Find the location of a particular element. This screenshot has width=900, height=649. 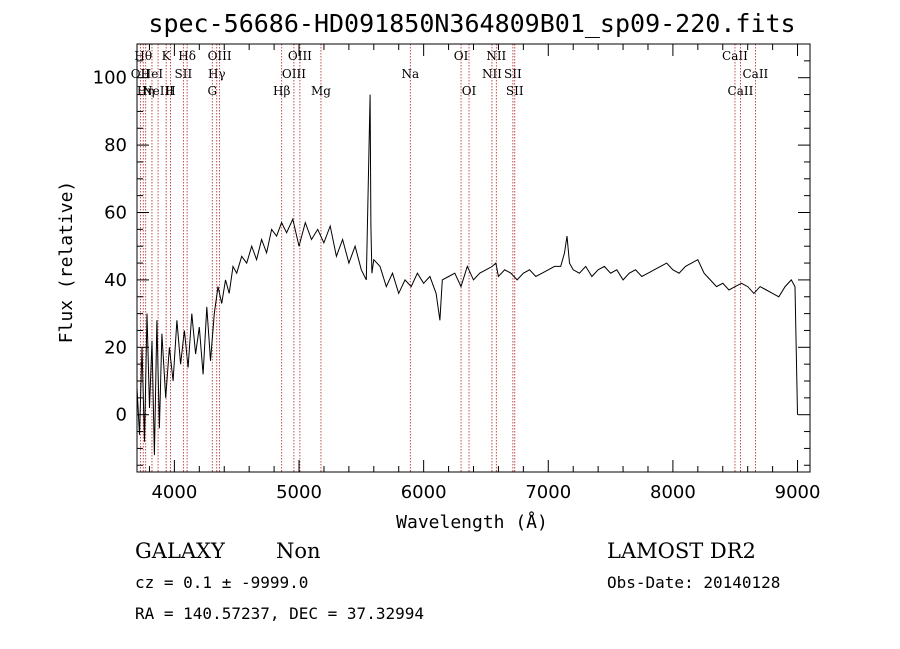

line-label-17: OI is located at coordinates (461, 56).